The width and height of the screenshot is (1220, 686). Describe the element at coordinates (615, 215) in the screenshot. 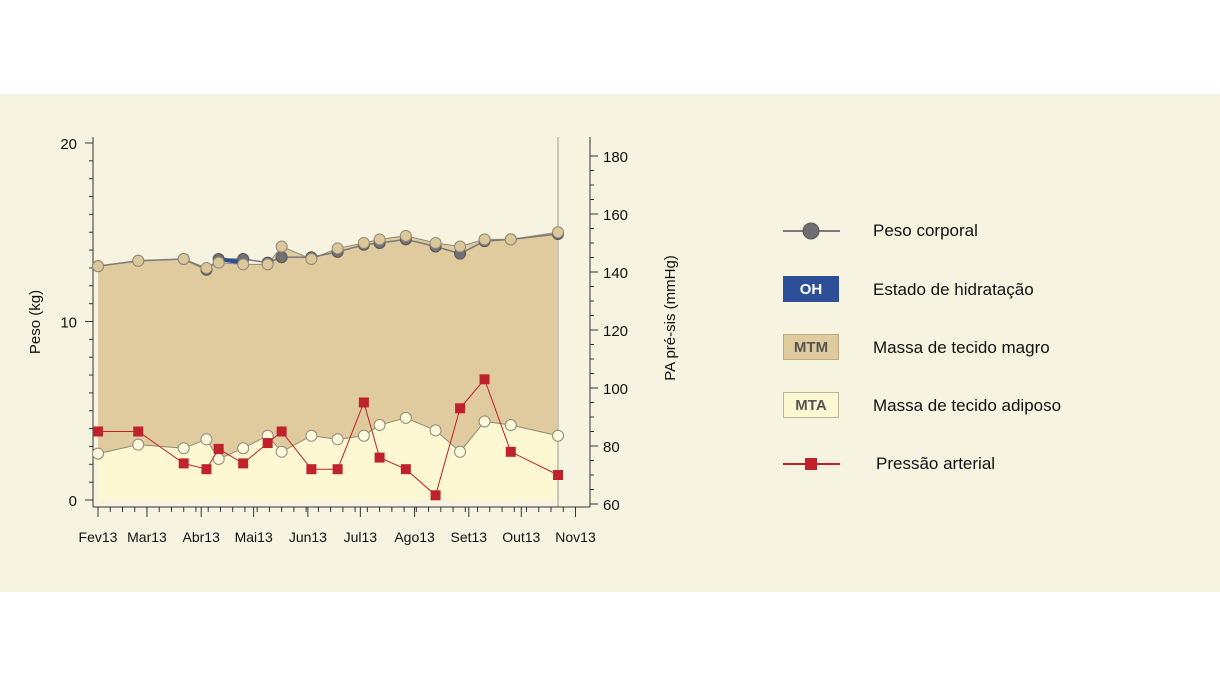

I see `right-tick-label: 160` at that location.